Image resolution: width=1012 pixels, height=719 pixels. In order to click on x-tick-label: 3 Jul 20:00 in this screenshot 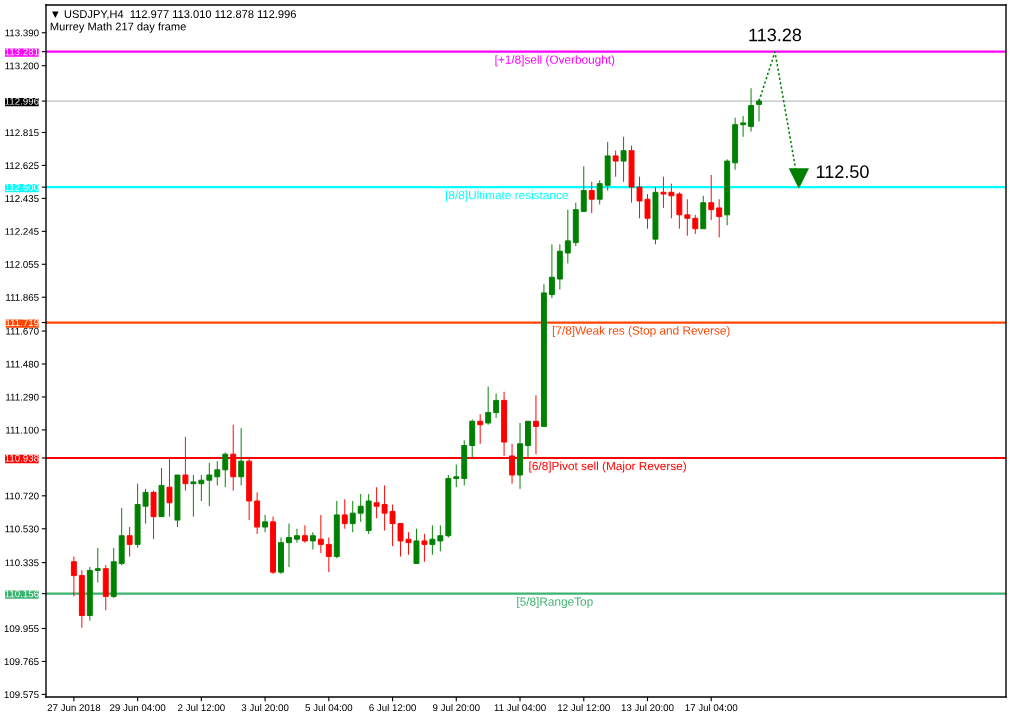, I will do `click(265, 707)`.